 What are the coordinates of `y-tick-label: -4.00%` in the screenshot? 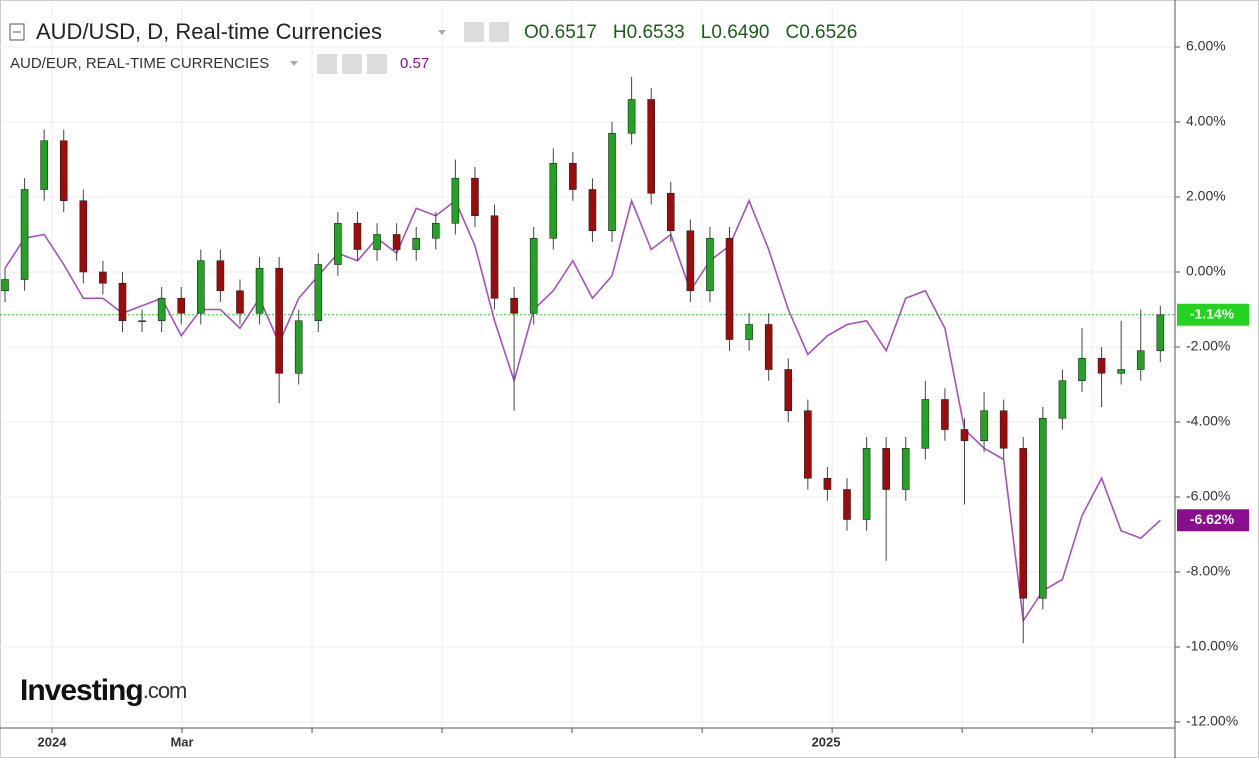 It's located at (1208, 421).